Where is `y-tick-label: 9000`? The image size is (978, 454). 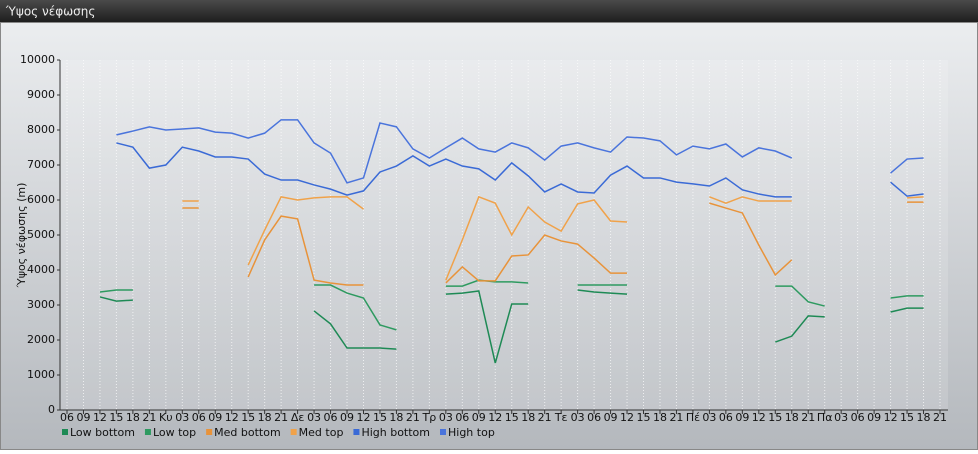 y-tick-label: 9000 is located at coordinates (41, 94).